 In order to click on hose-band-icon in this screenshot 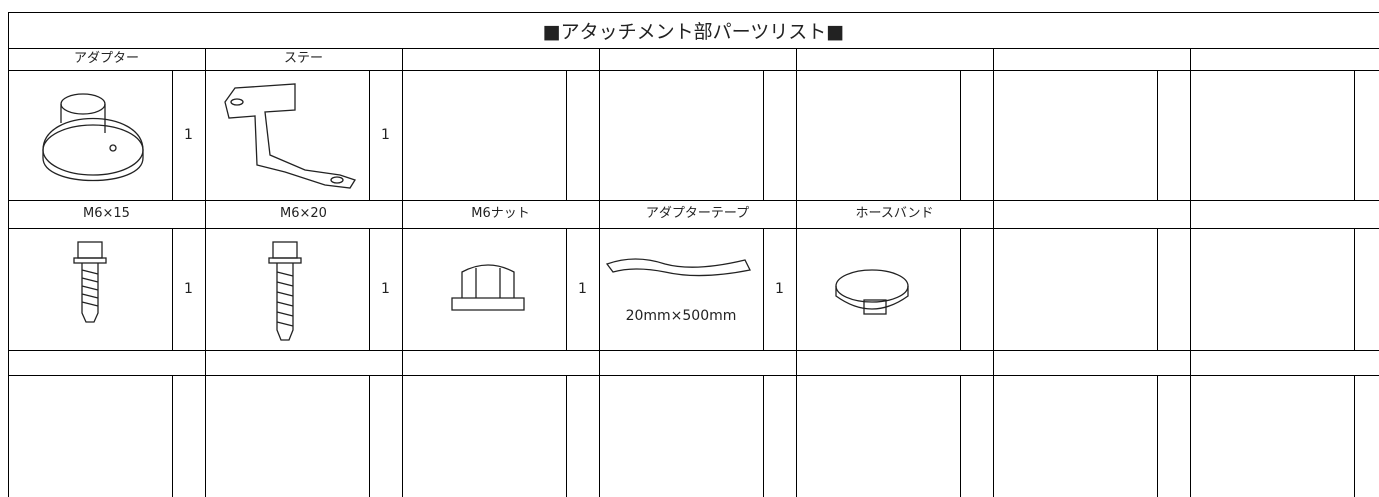, I will do `click(872, 292)`.